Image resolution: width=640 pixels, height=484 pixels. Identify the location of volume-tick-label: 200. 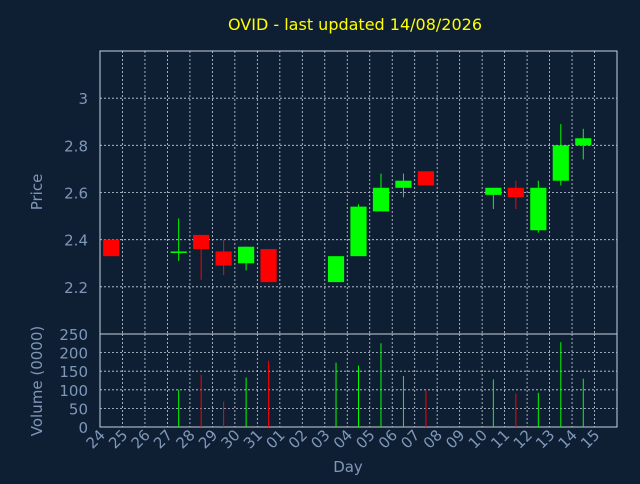
(73, 354).